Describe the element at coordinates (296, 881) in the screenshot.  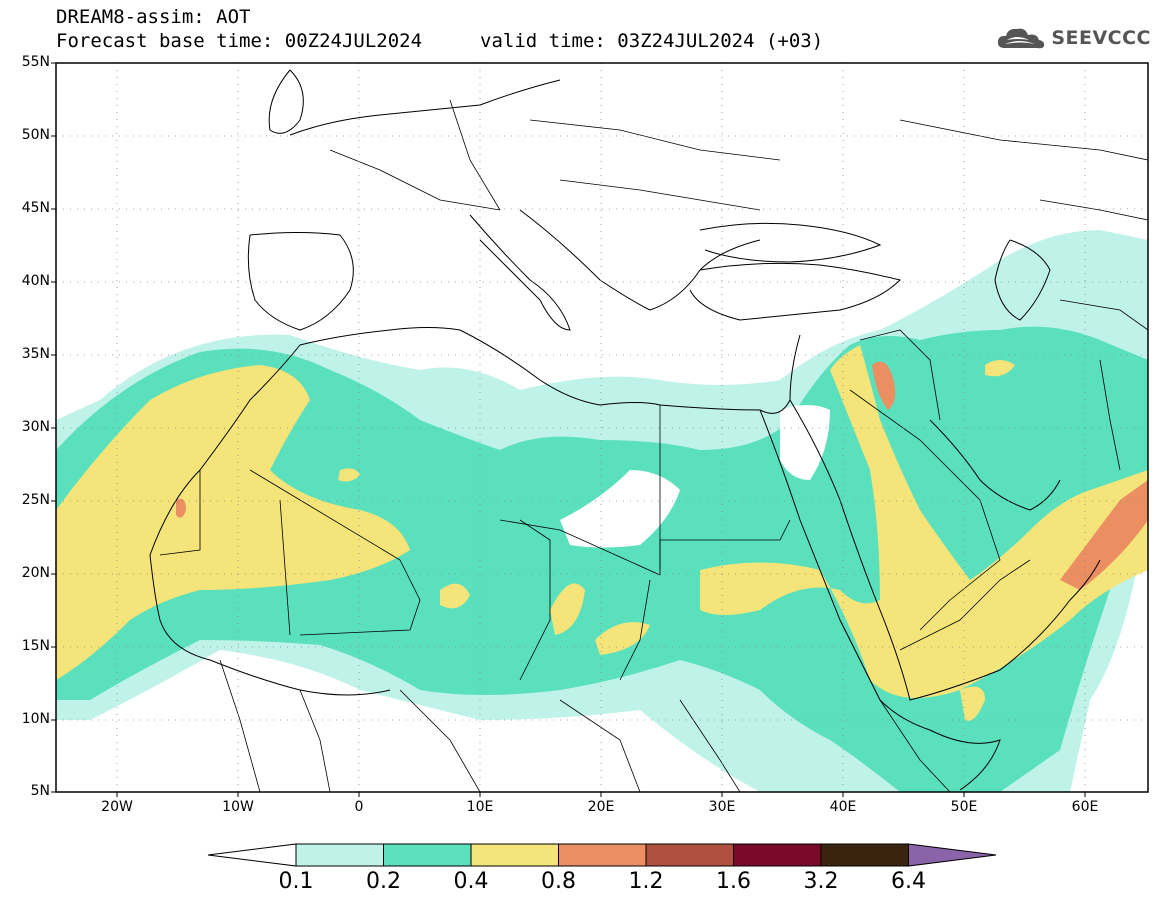
I see `colorbar-label-0.1: 0.1` at that location.